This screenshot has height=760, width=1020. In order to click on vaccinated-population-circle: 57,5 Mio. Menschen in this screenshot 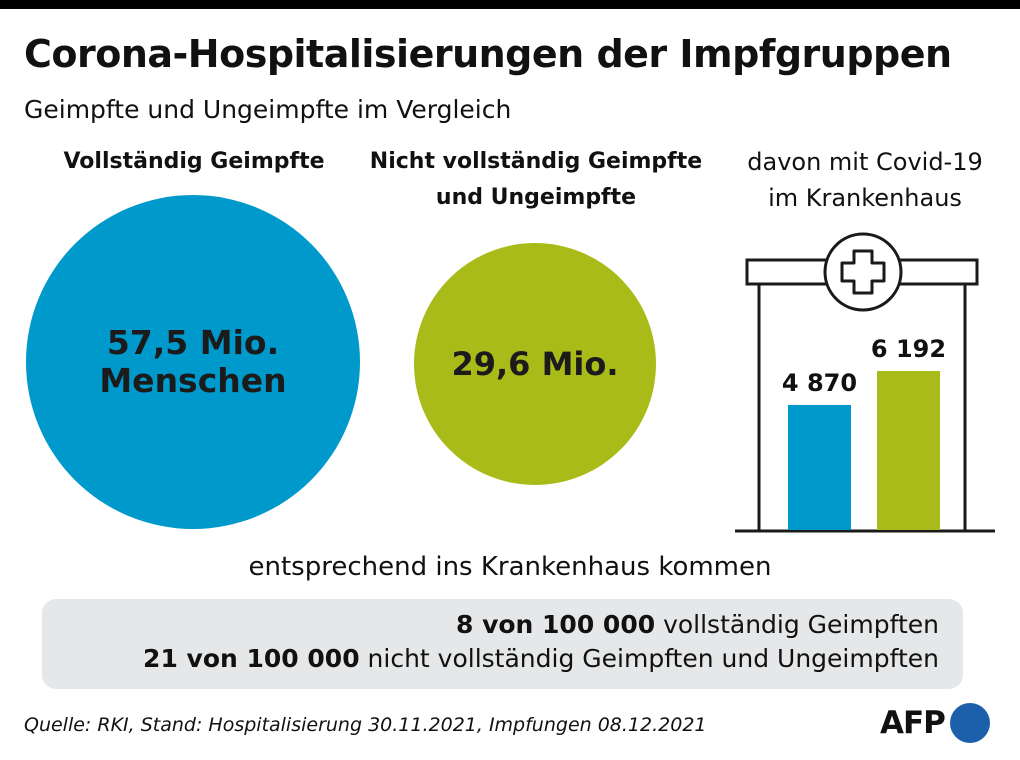, I will do `click(193, 362)`.